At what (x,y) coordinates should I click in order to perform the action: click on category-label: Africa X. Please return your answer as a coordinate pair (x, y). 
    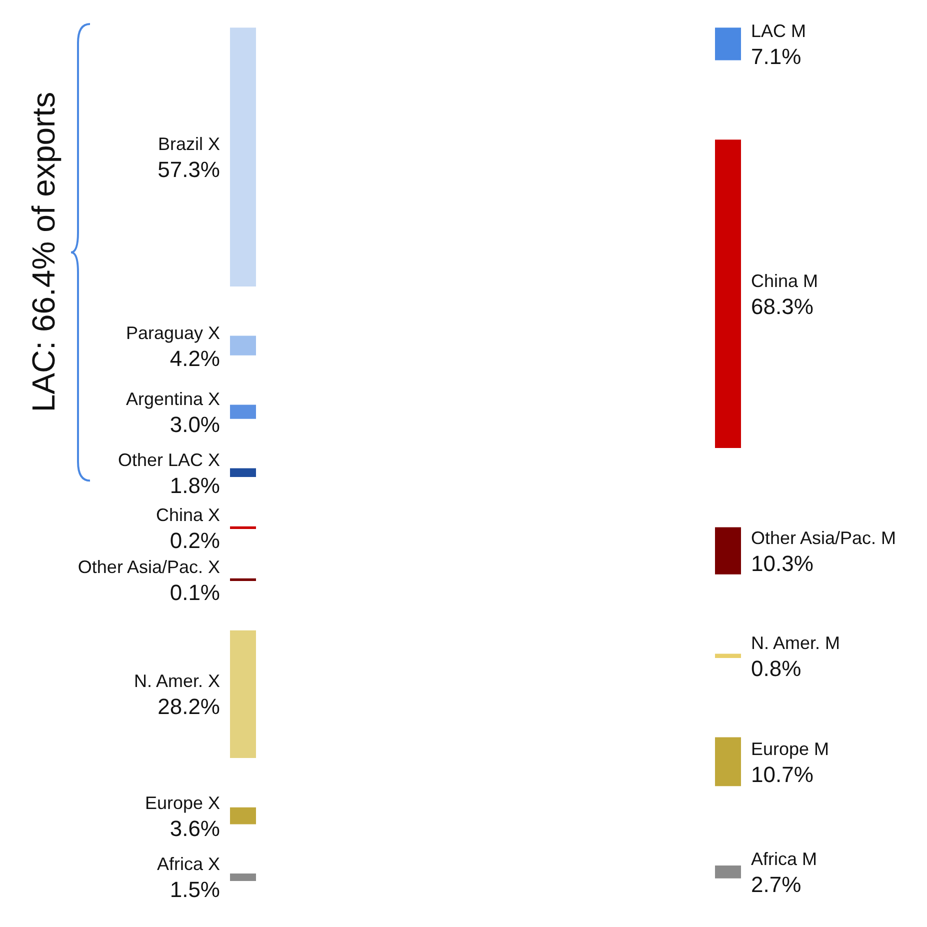
    Looking at the image, I should click on (188, 864).